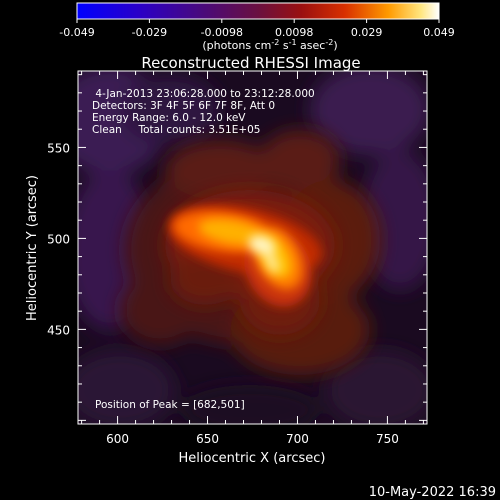 The width and height of the screenshot is (500, 500). What do you see at coordinates (439, 32) in the screenshot?
I see `colorbar-tick-label: 0.049` at bounding box center [439, 32].